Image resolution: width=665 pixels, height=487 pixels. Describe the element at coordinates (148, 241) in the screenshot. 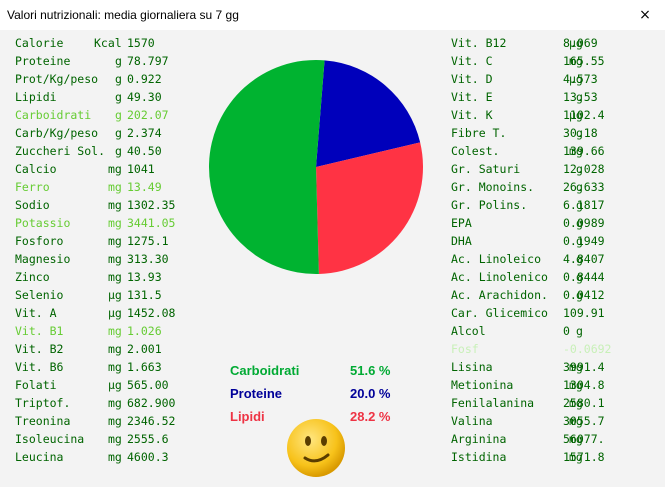

I see `nutrient-value: 1275.1` at that location.